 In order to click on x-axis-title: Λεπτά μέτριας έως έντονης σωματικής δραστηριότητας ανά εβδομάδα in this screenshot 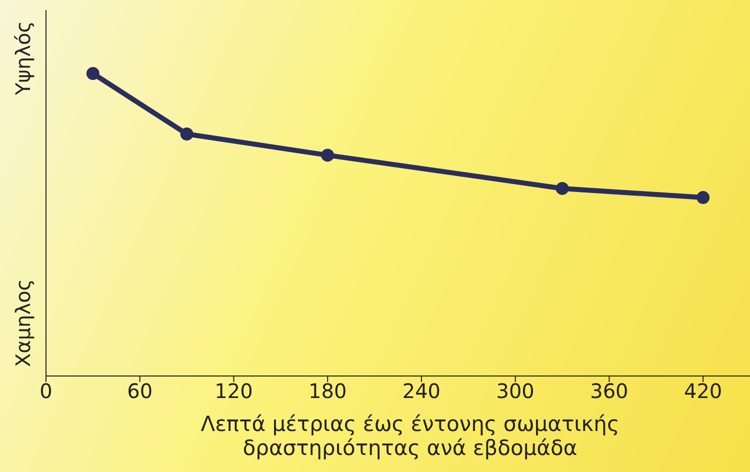, I will do `click(410, 436)`.